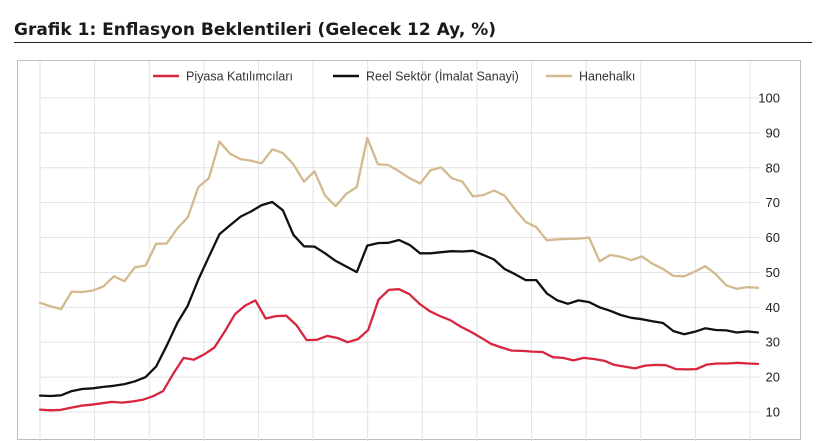  What do you see at coordinates (773, 307) in the screenshot?
I see `y-tick-label: 40` at bounding box center [773, 307].